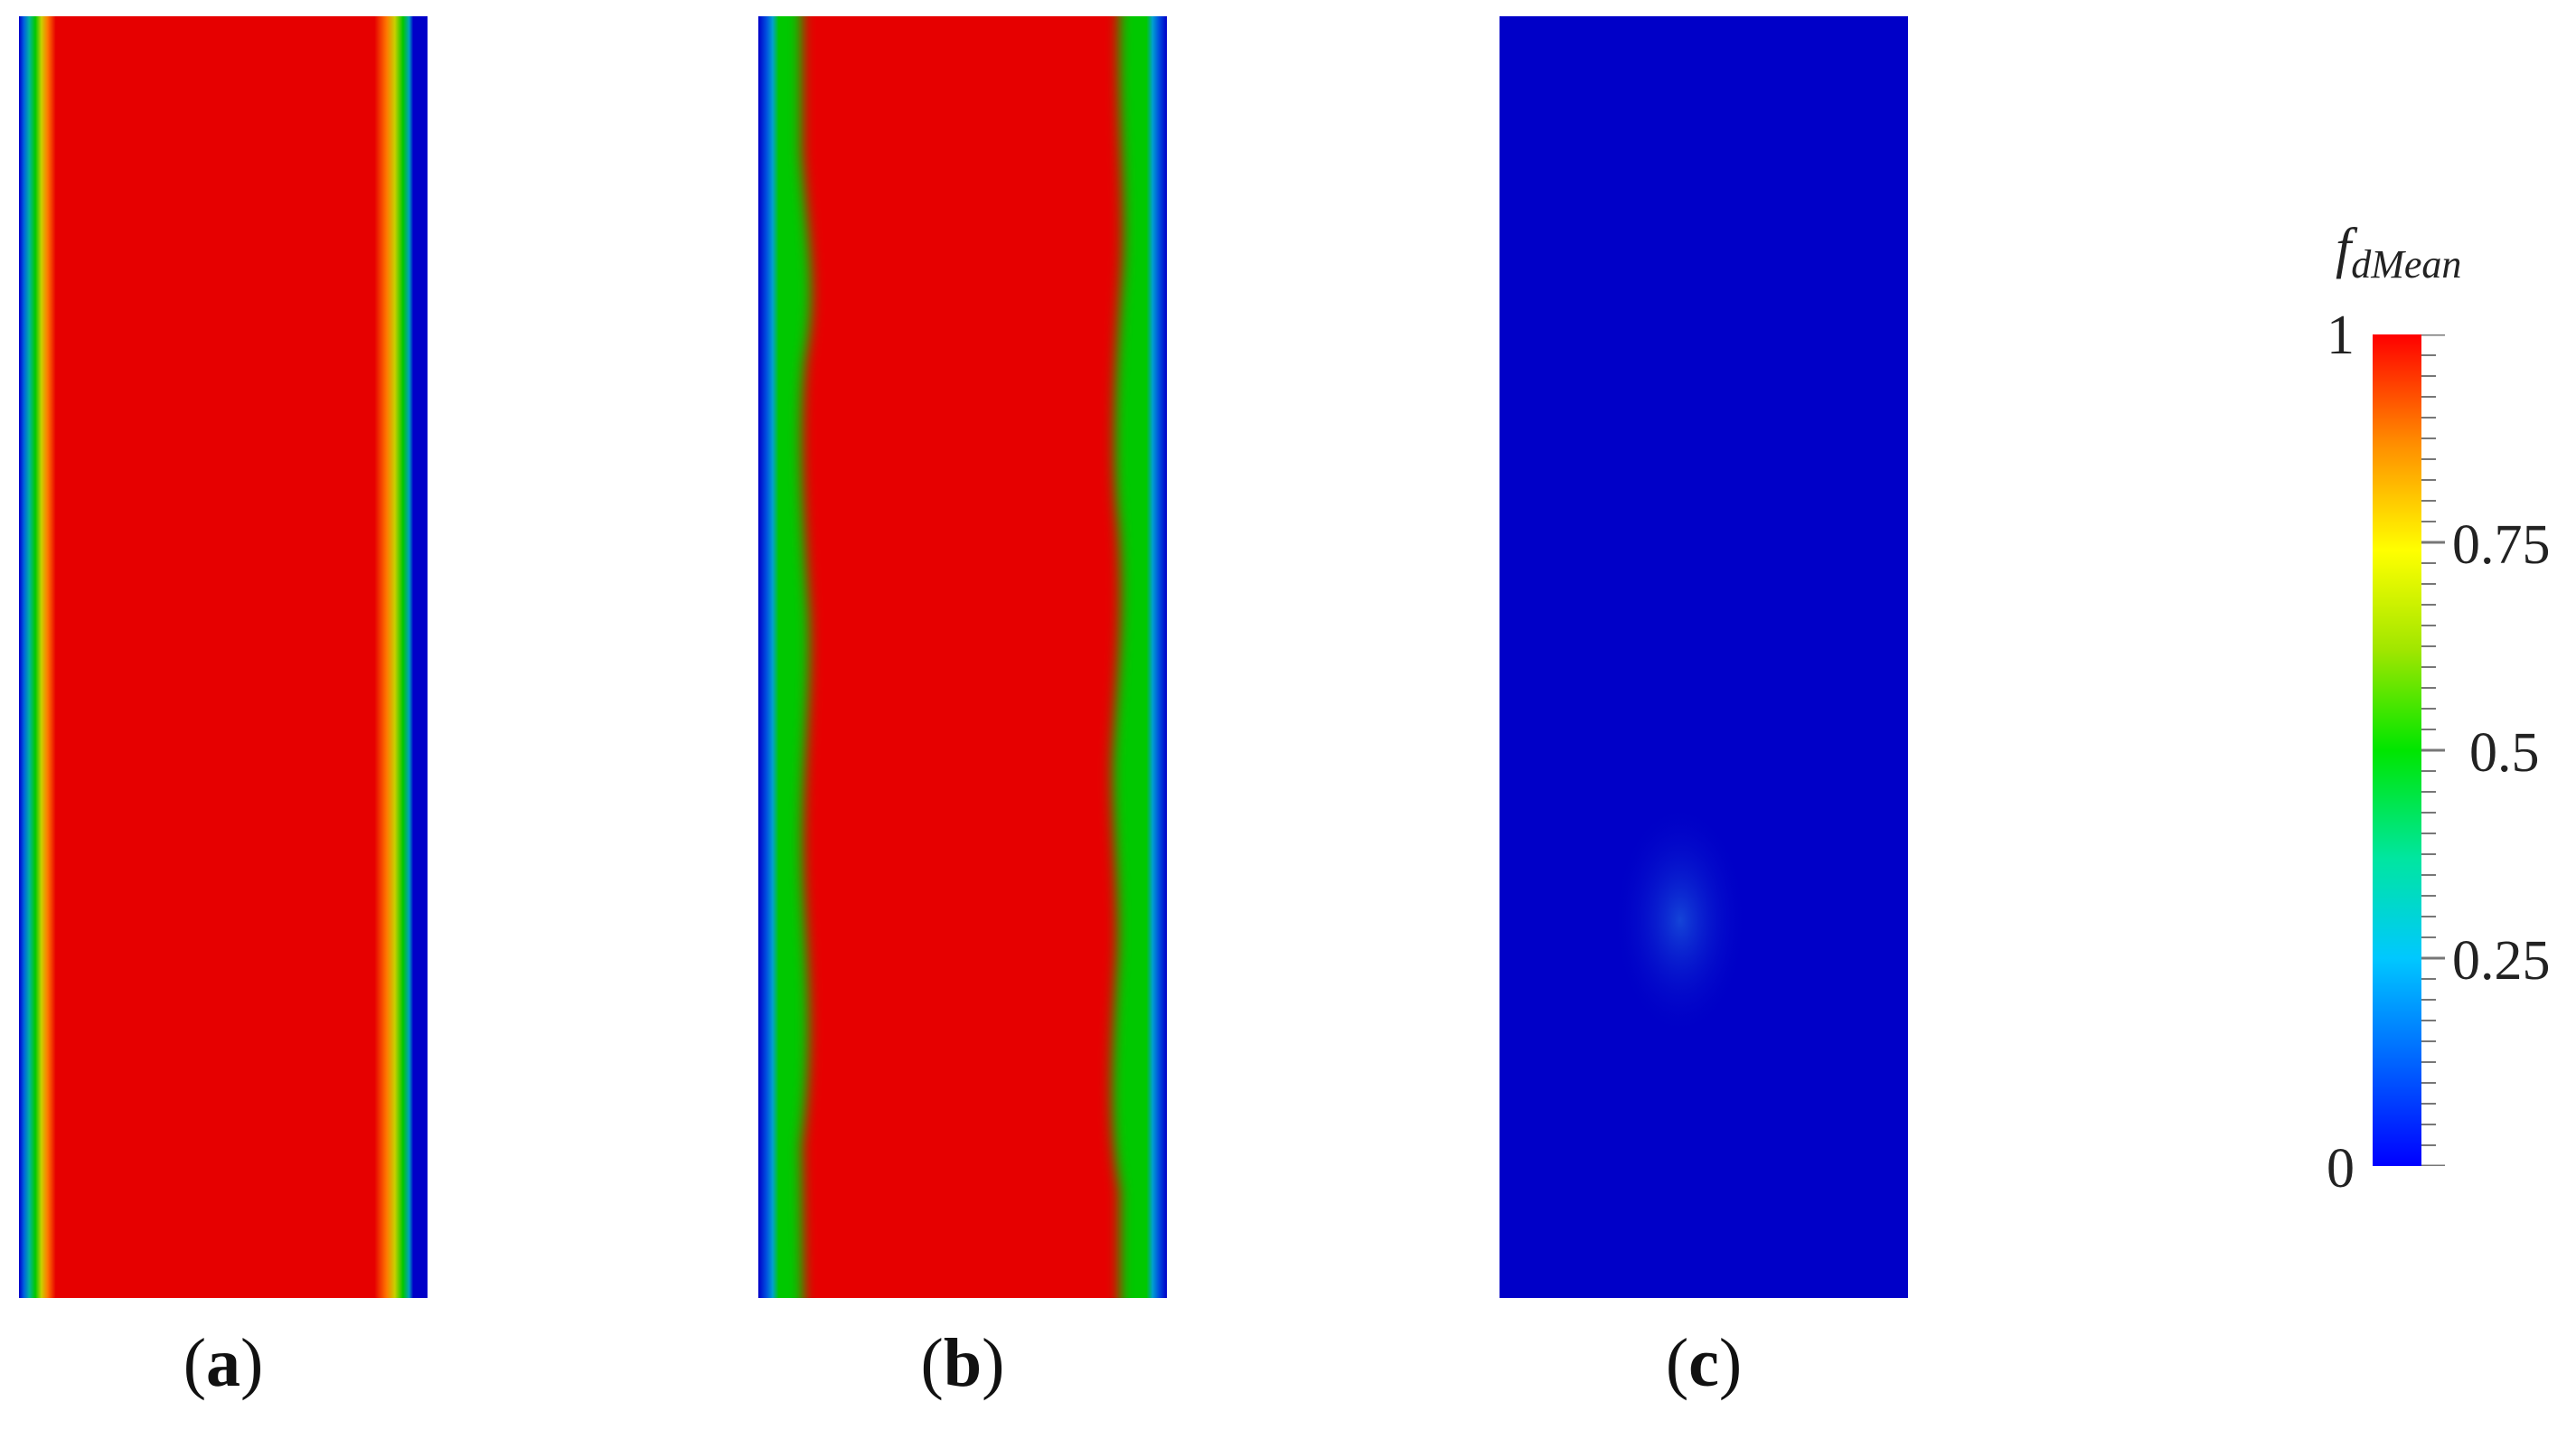 The width and height of the screenshot is (2576, 1430). What do you see at coordinates (2344, 249) in the screenshot?
I see `colorbar-title-main: f` at bounding box center [2344, 249].